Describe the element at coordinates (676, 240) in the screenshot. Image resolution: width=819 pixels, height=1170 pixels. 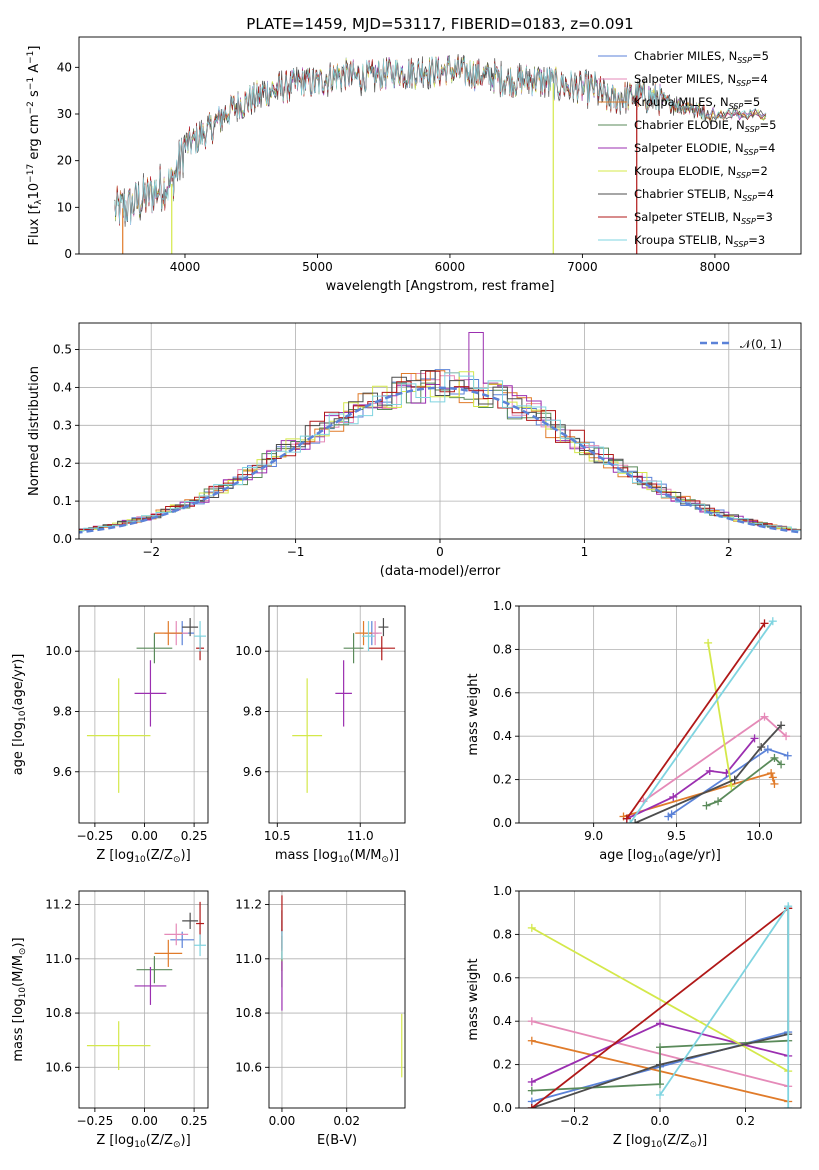
I see `legend-series-name: Kroupa STELIB` at that location.